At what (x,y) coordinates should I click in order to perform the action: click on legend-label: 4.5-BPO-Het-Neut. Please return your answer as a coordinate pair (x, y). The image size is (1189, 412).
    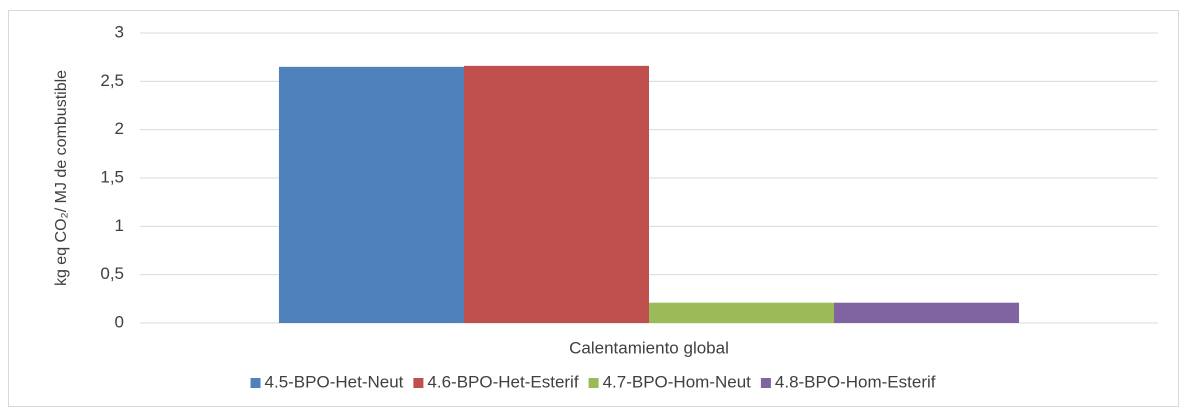
    Looking at the image, I should click on (334, 381).